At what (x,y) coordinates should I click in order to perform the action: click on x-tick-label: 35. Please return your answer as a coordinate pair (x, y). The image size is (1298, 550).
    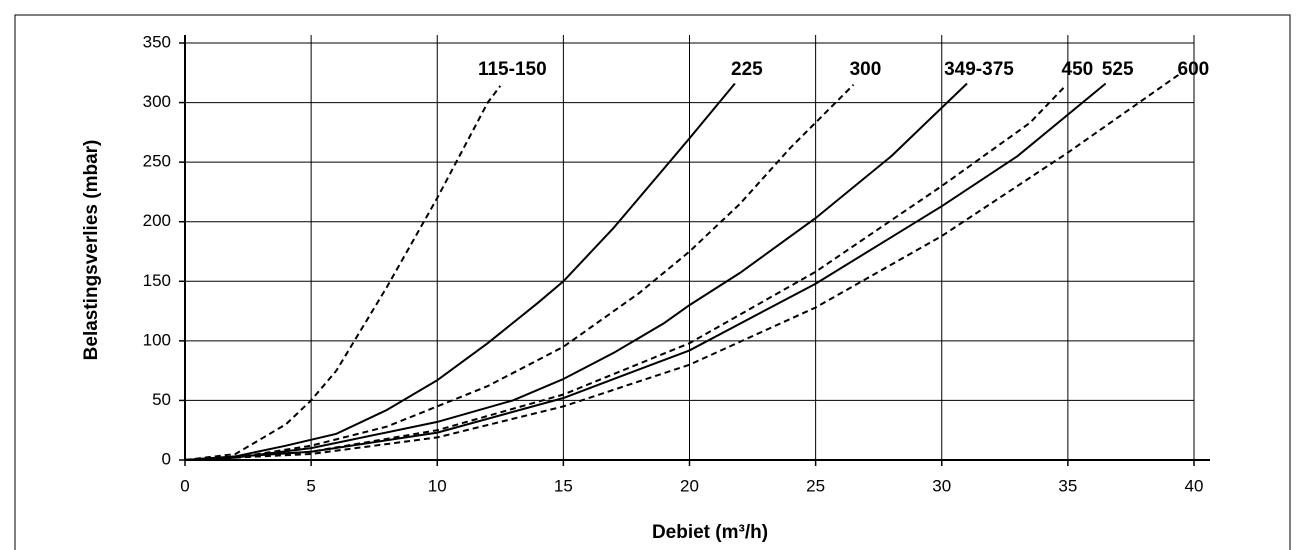
    Looking at the image, I should click on (1067, 485).